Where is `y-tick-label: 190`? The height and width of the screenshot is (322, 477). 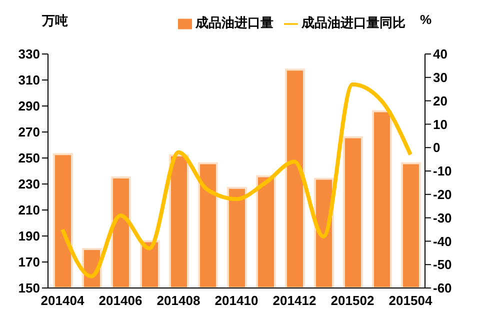 y-tick-label: 190 is located at coordinates (29, 236).